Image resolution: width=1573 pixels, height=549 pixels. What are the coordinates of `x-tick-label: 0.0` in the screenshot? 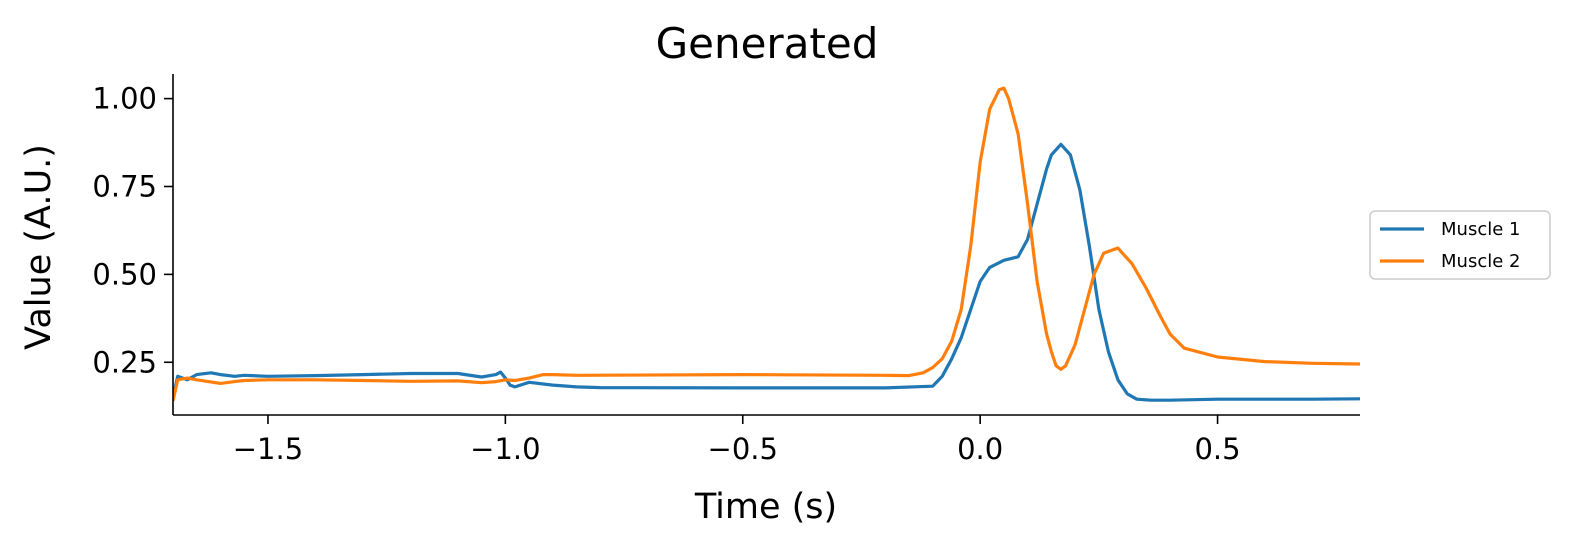 It's located at (980, 449).